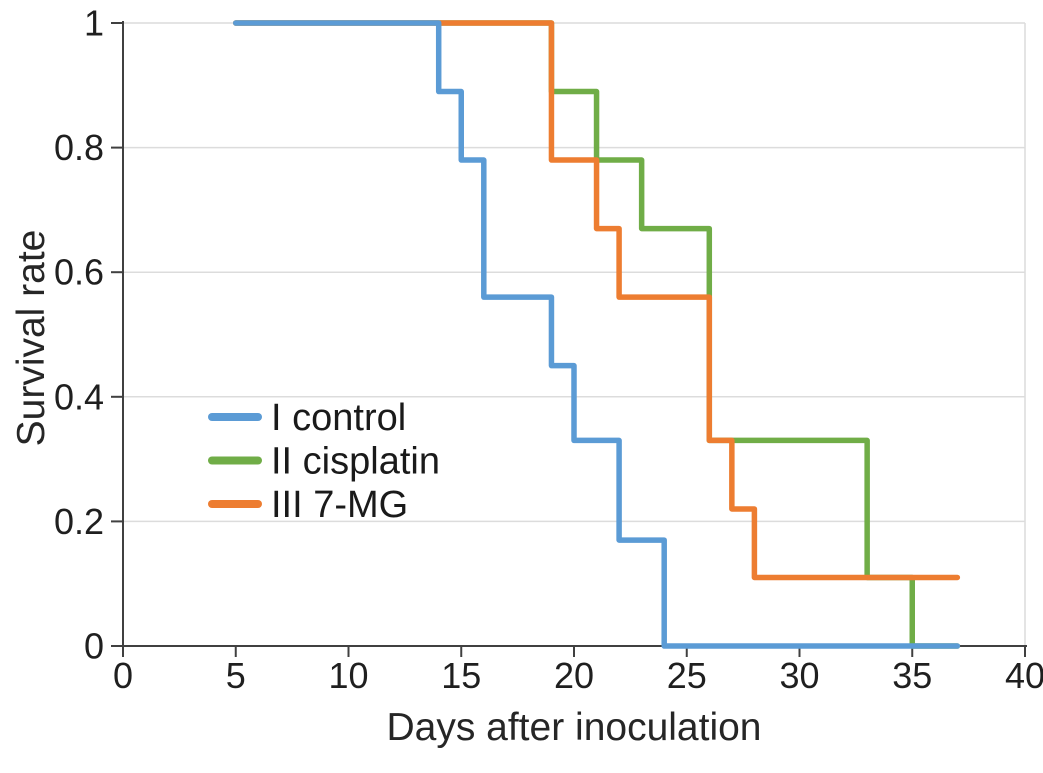  What do you see at coordinates (79, 272) in the screenshot?
I see `y-tick-label-0.6: 0.6` at bounding box center [79, 272].